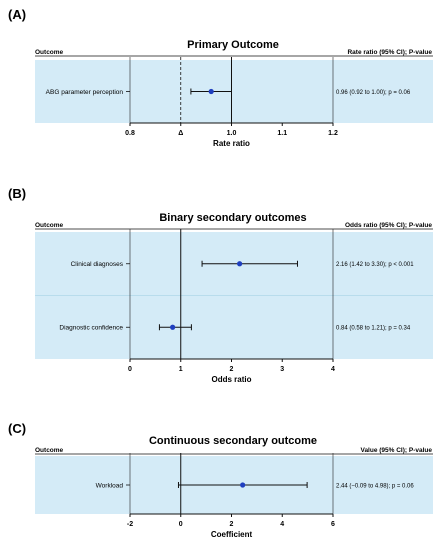 This screenshot has height=550, width=436. What do you see at coordinates (180, 133) in the screenshot?
I see `x-tick-label: Δ` at bounding box center [180, 133].